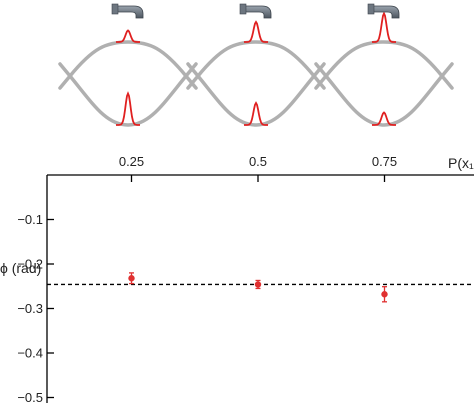 The height and width of the screenshot is (403, 474). I want to click on x-tick-label: 0.25, so click(131, 161).